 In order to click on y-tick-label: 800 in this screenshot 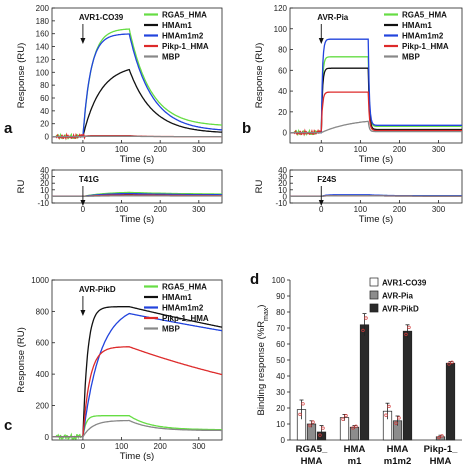, I will do `click(43, 311)`.